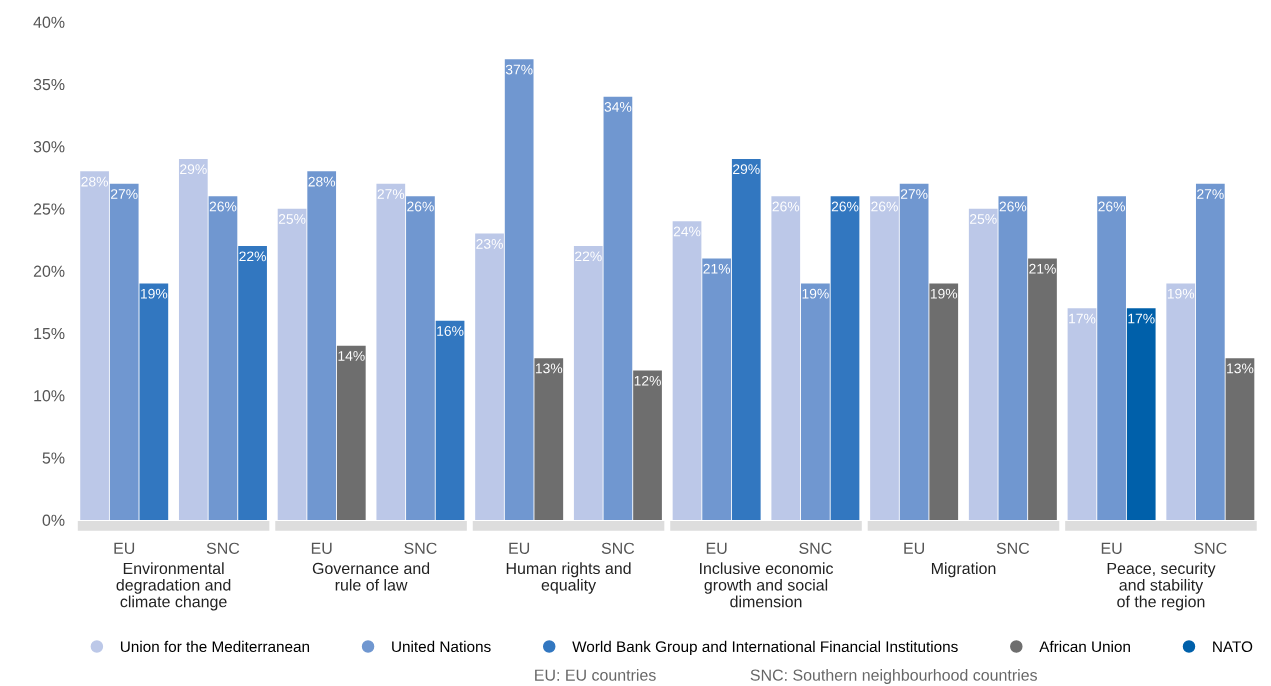  What do you see at coordinates (893, 676) in the screenshot?
I see `text: SNC: Southern neighbourhood countries` at bounding box center [893, 676].